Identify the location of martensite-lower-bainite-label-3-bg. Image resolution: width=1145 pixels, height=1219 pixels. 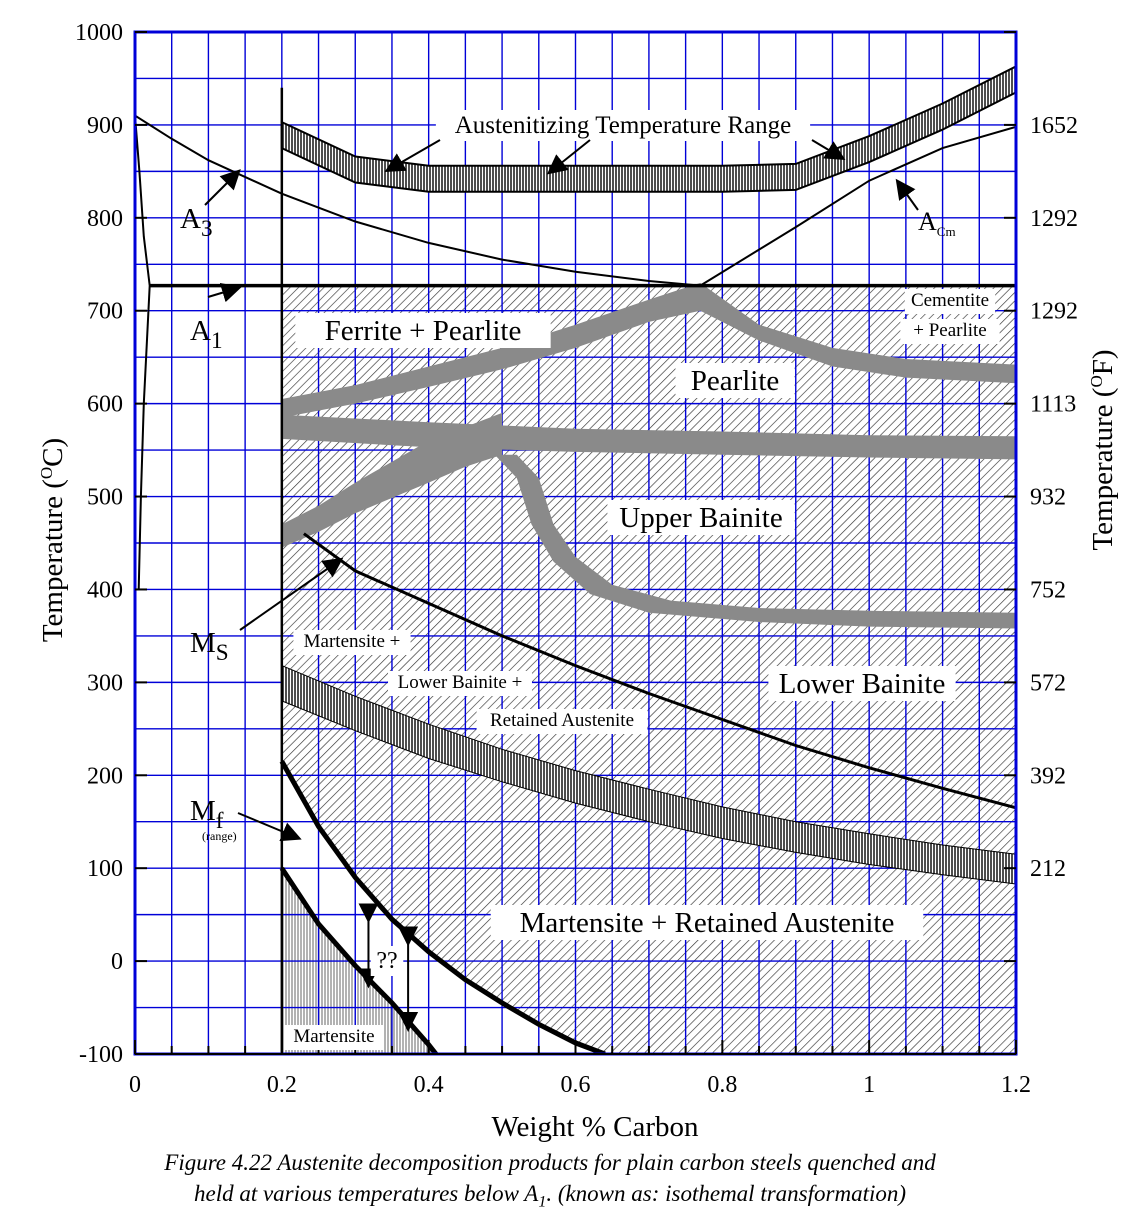
(562, 721).